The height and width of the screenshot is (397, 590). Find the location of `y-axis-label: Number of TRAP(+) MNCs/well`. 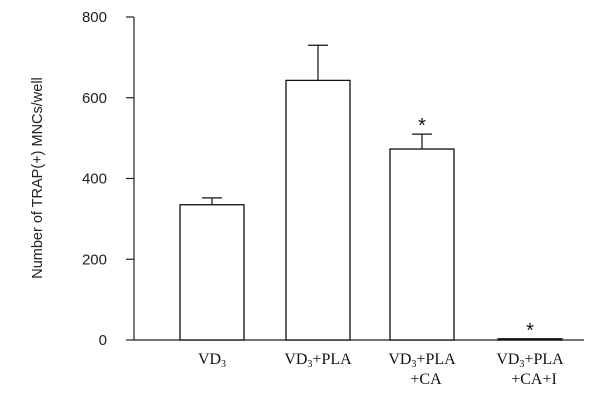

y-axis-label: Number of TRAP(+) MNCs/well is located at coordinates (38, 178).